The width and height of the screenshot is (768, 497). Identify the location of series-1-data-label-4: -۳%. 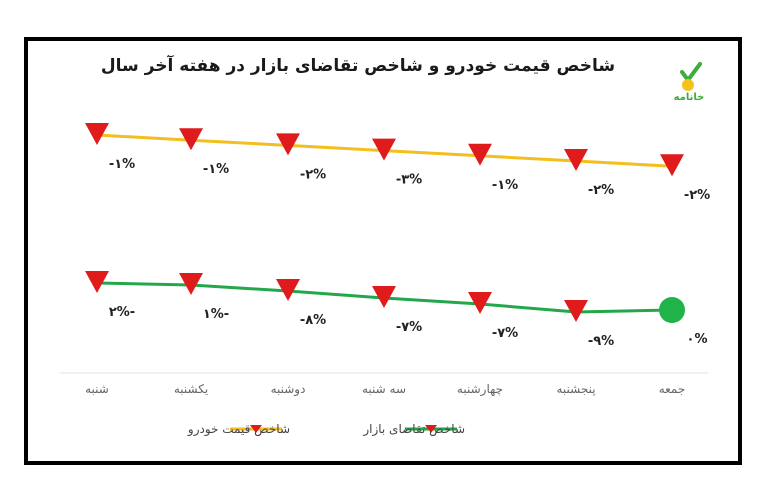
(409, 180).